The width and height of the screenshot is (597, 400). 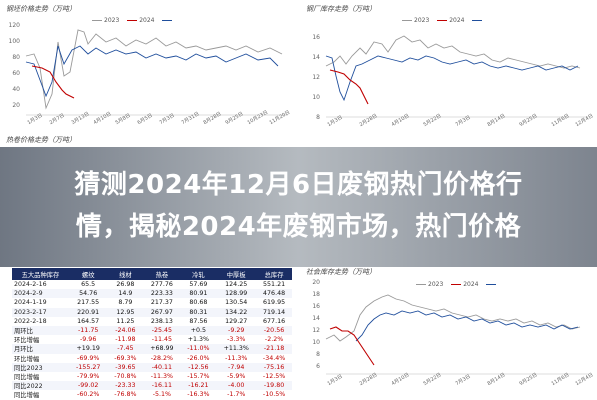 What do you see at coordinates (236, 395) in the screenshot?
I see `table-cell: -1.7%` at bounding box center [236, 395].